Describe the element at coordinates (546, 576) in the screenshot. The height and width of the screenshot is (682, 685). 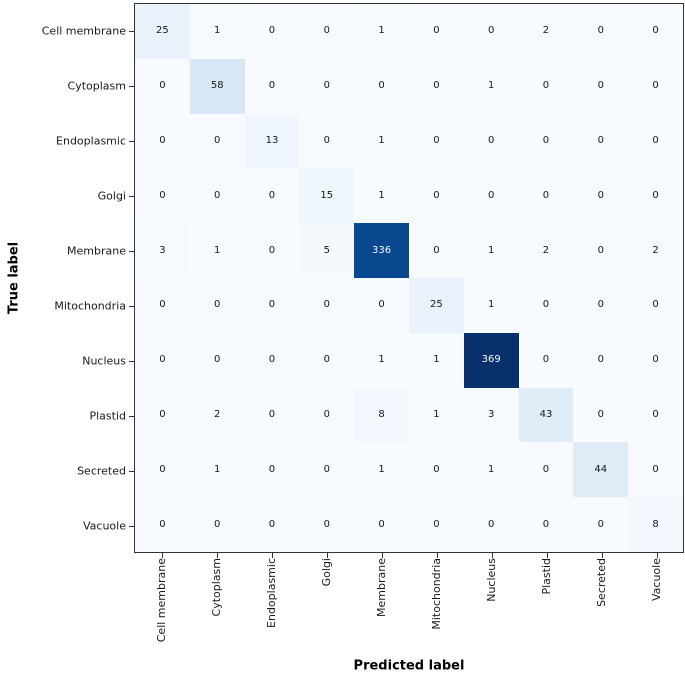
I see `x-tick-label: Plastid` at that location.